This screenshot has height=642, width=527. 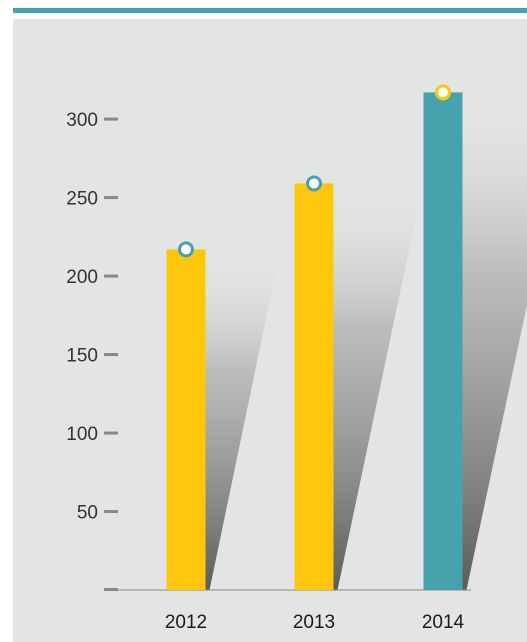 I want to click on accent-top-bar, so click(x=270, y=10).